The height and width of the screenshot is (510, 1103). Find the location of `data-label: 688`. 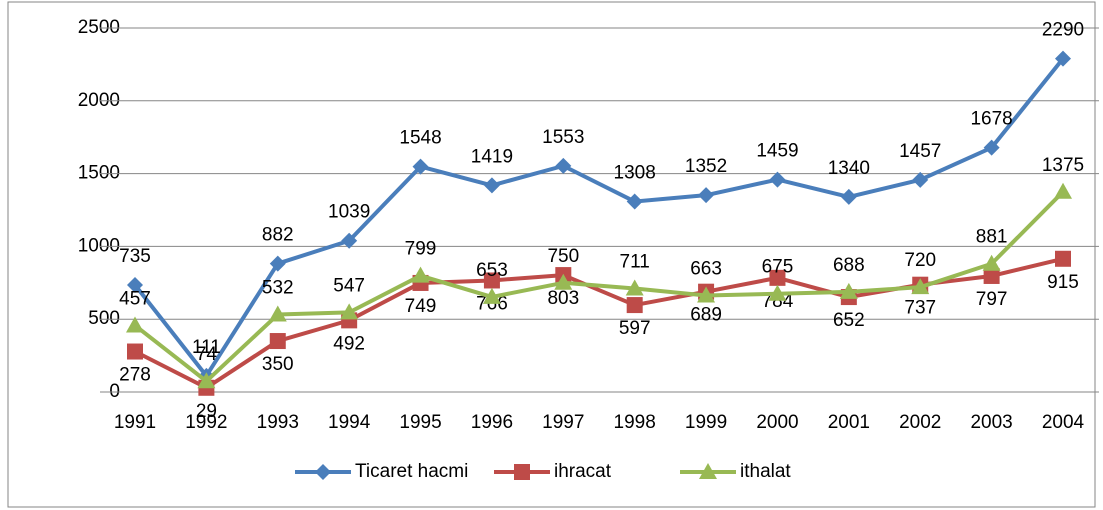

data-label: 688 is located at coordinates (849, 265).